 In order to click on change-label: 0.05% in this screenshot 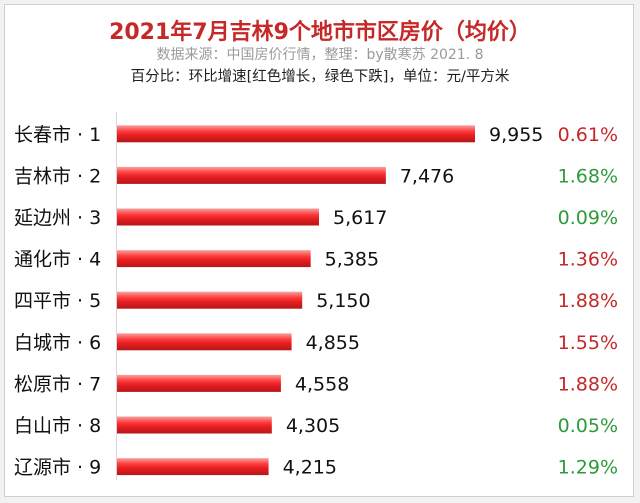, I will do `click(588, 426)`.